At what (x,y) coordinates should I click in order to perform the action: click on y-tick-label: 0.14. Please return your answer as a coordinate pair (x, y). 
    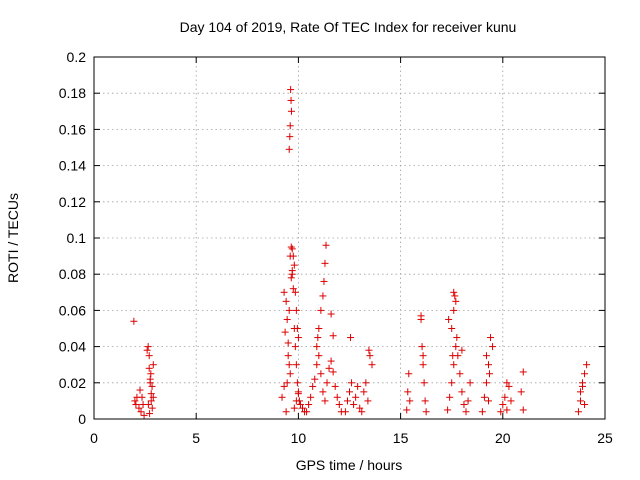
    Looking at the image, I should click on (72, 166).